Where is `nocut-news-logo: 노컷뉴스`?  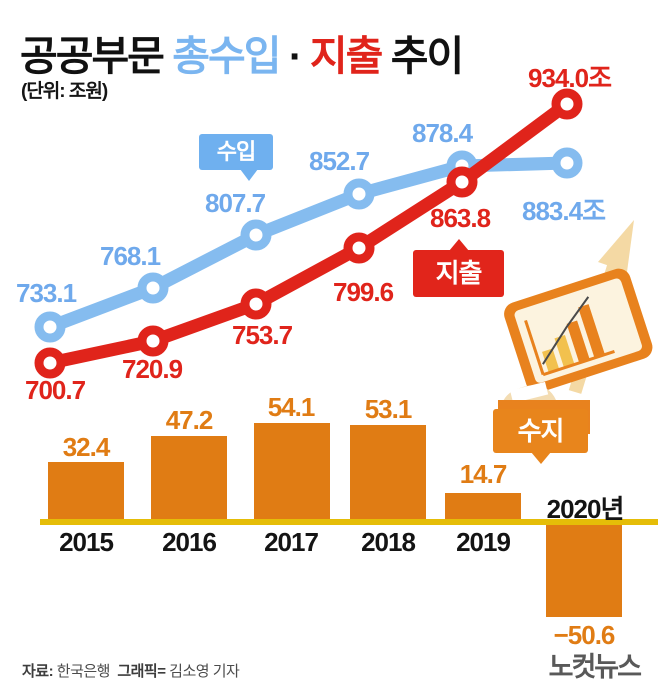 nocut-news-logo: 노컷뉴스 is located at coordinates (595, 667).